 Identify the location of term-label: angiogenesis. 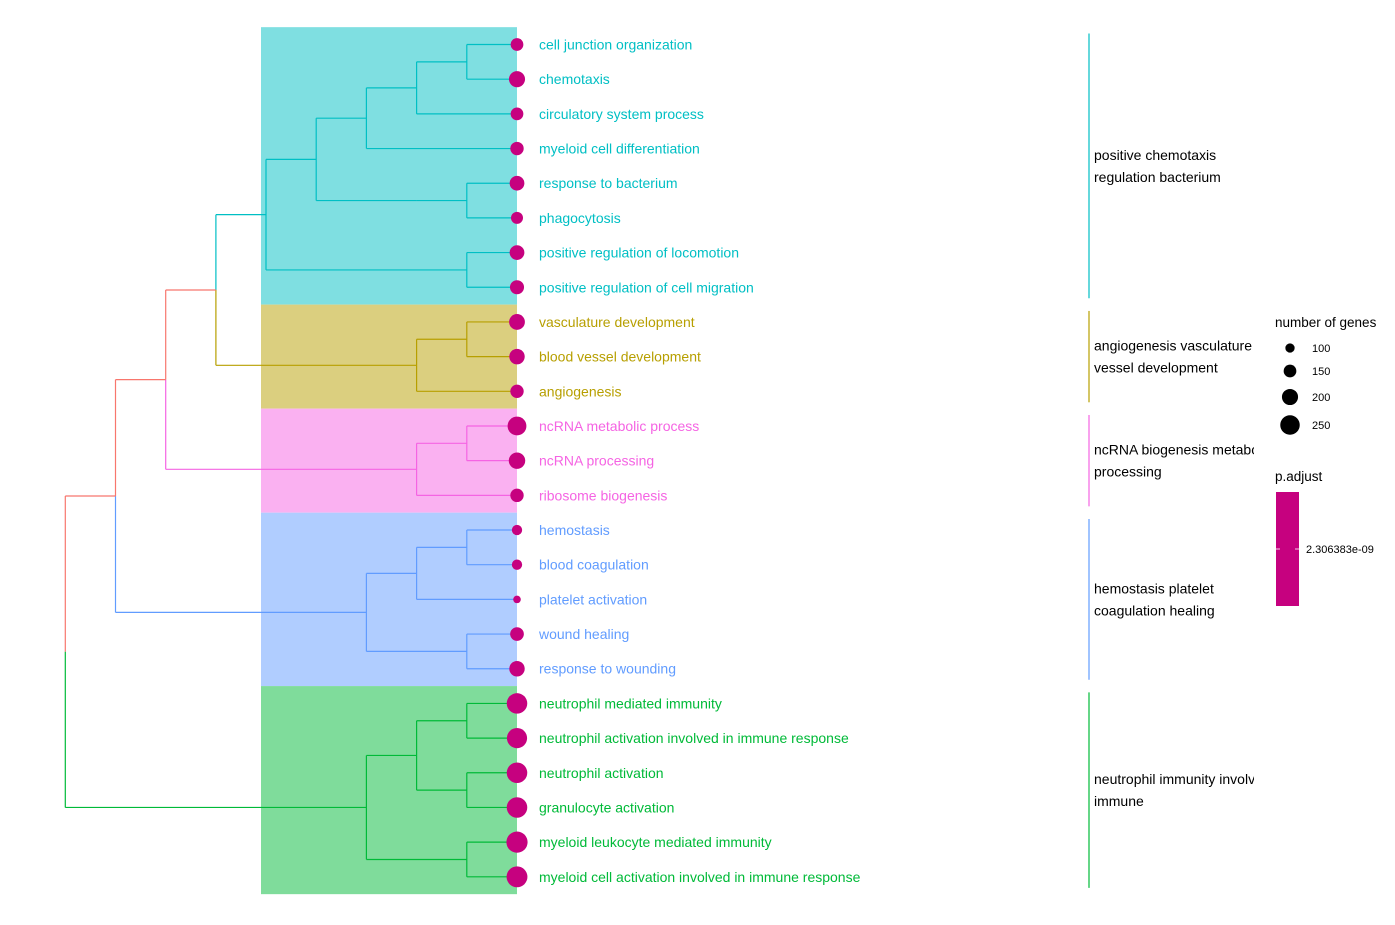
(580, 391).